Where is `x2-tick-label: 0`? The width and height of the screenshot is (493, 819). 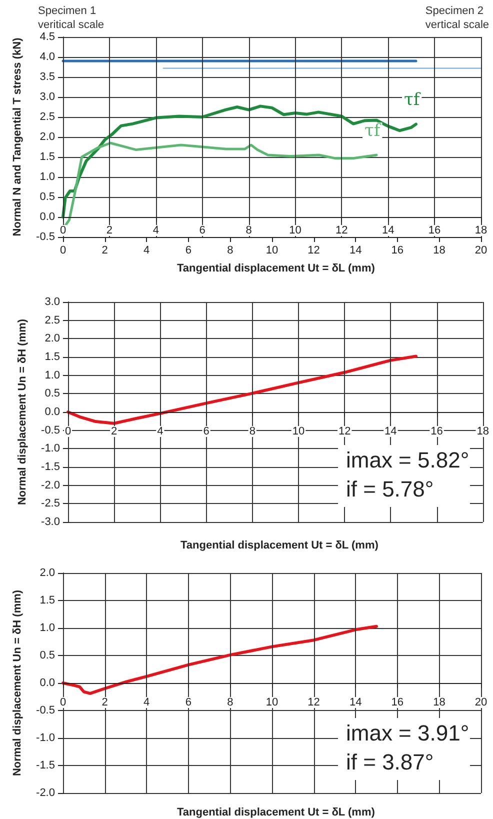 x2-tick-label: 0 is located at coordinates (63, 230).